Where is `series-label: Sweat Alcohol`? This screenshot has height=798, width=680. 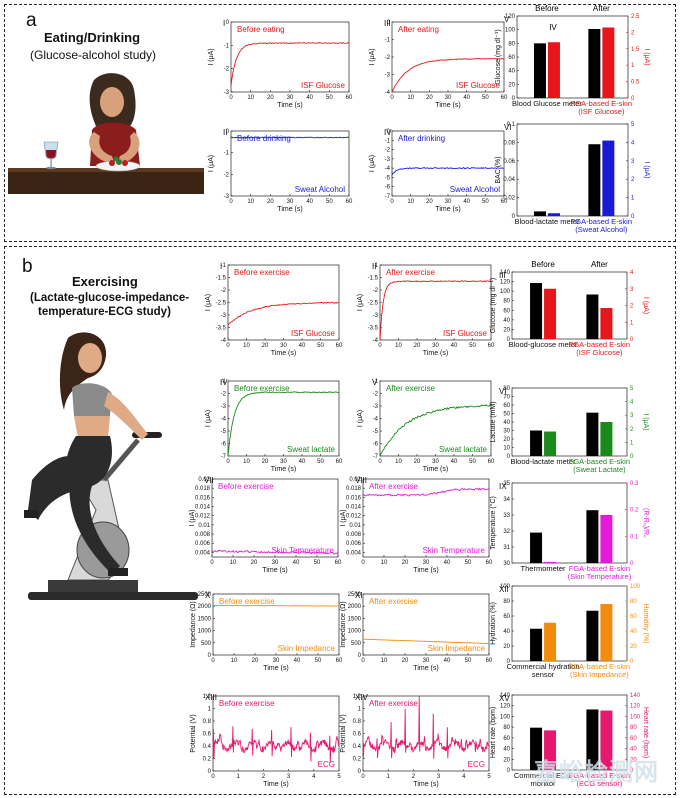
series-label: Sweat Alcohol is located at coordinates (475, 189).